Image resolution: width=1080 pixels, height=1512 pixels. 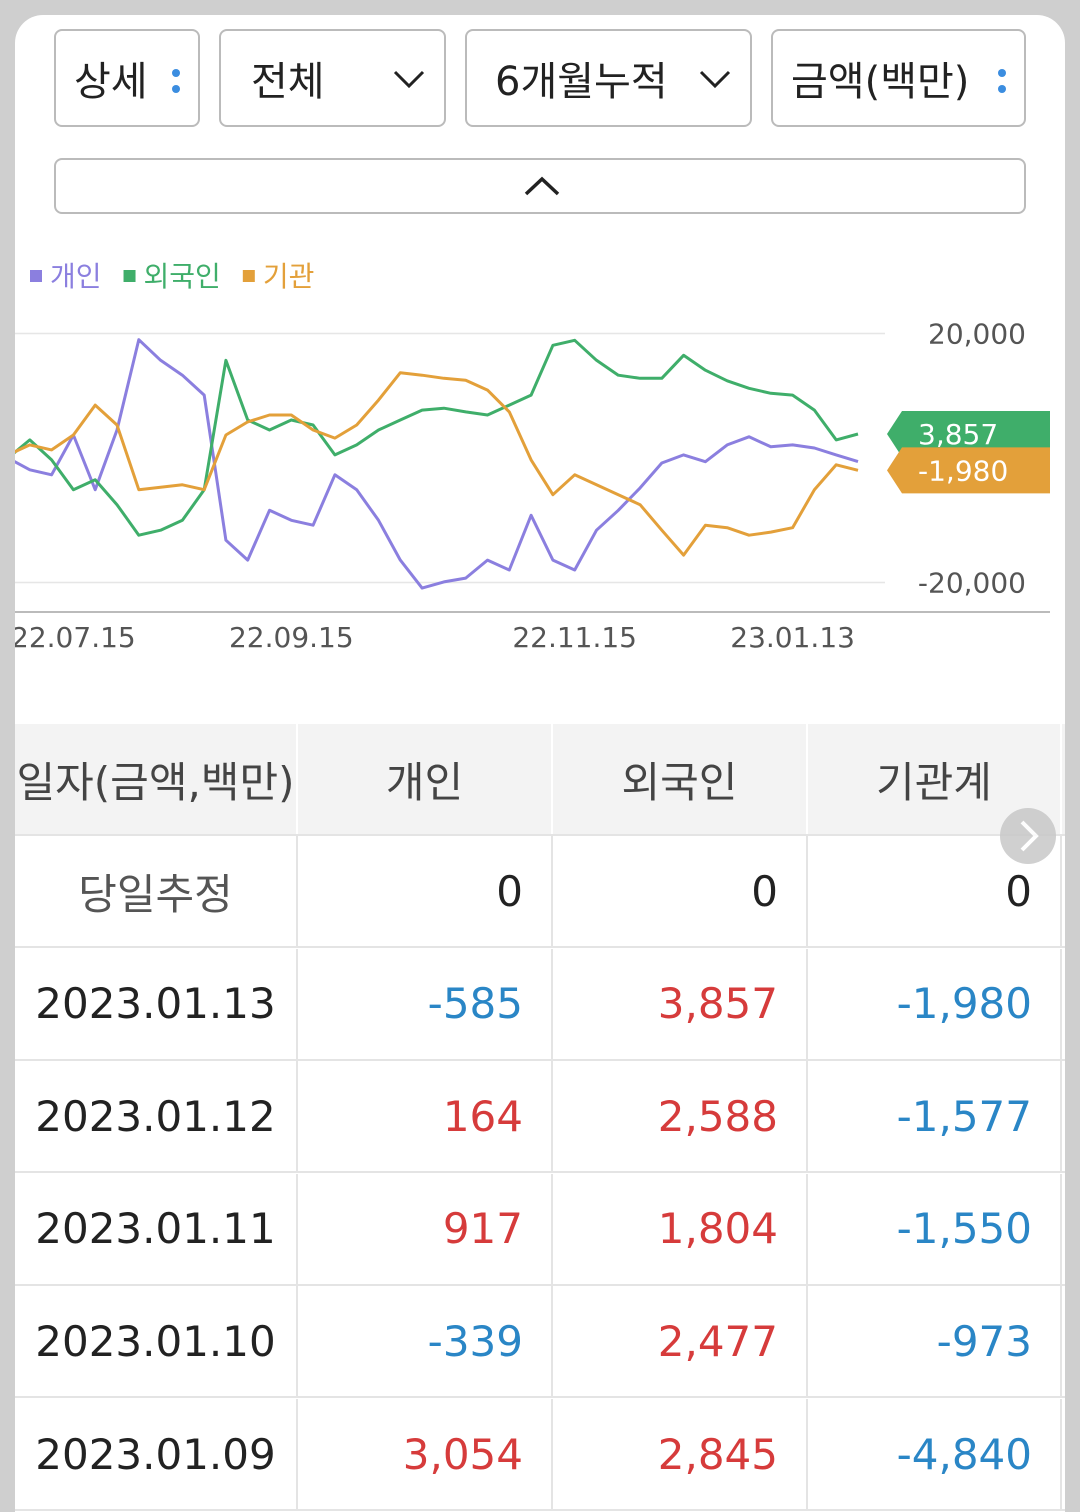 I want to click on date-cell: 2023.01.13, so click(x=156, y=1003).